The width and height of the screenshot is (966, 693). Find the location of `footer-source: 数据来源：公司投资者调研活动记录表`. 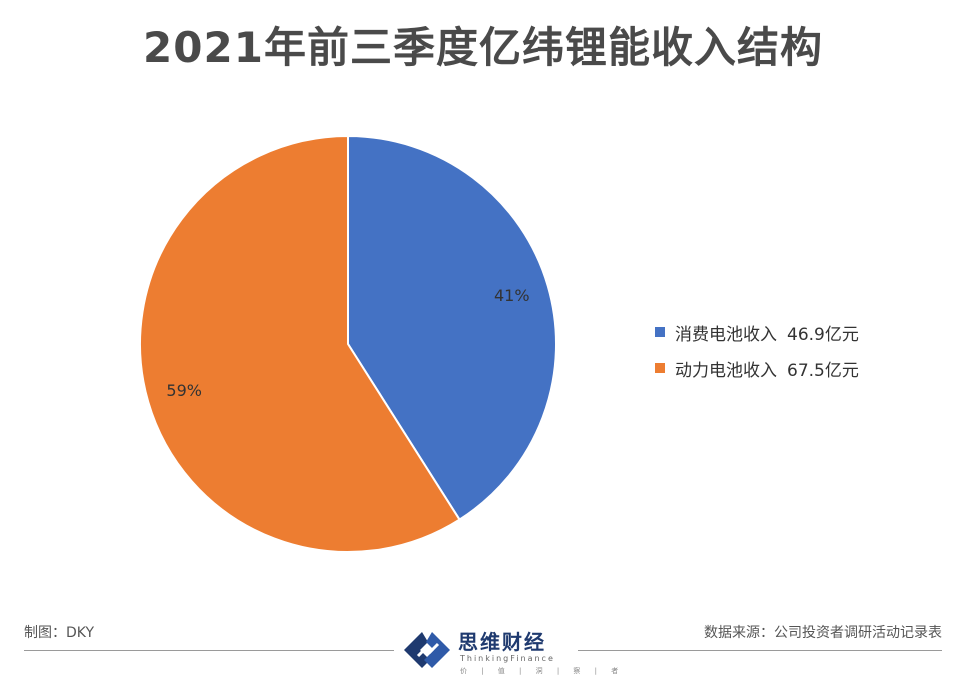

footer-source: 数据来源：公司投资者调研活动记录表 is located at coordinates (823, 633).